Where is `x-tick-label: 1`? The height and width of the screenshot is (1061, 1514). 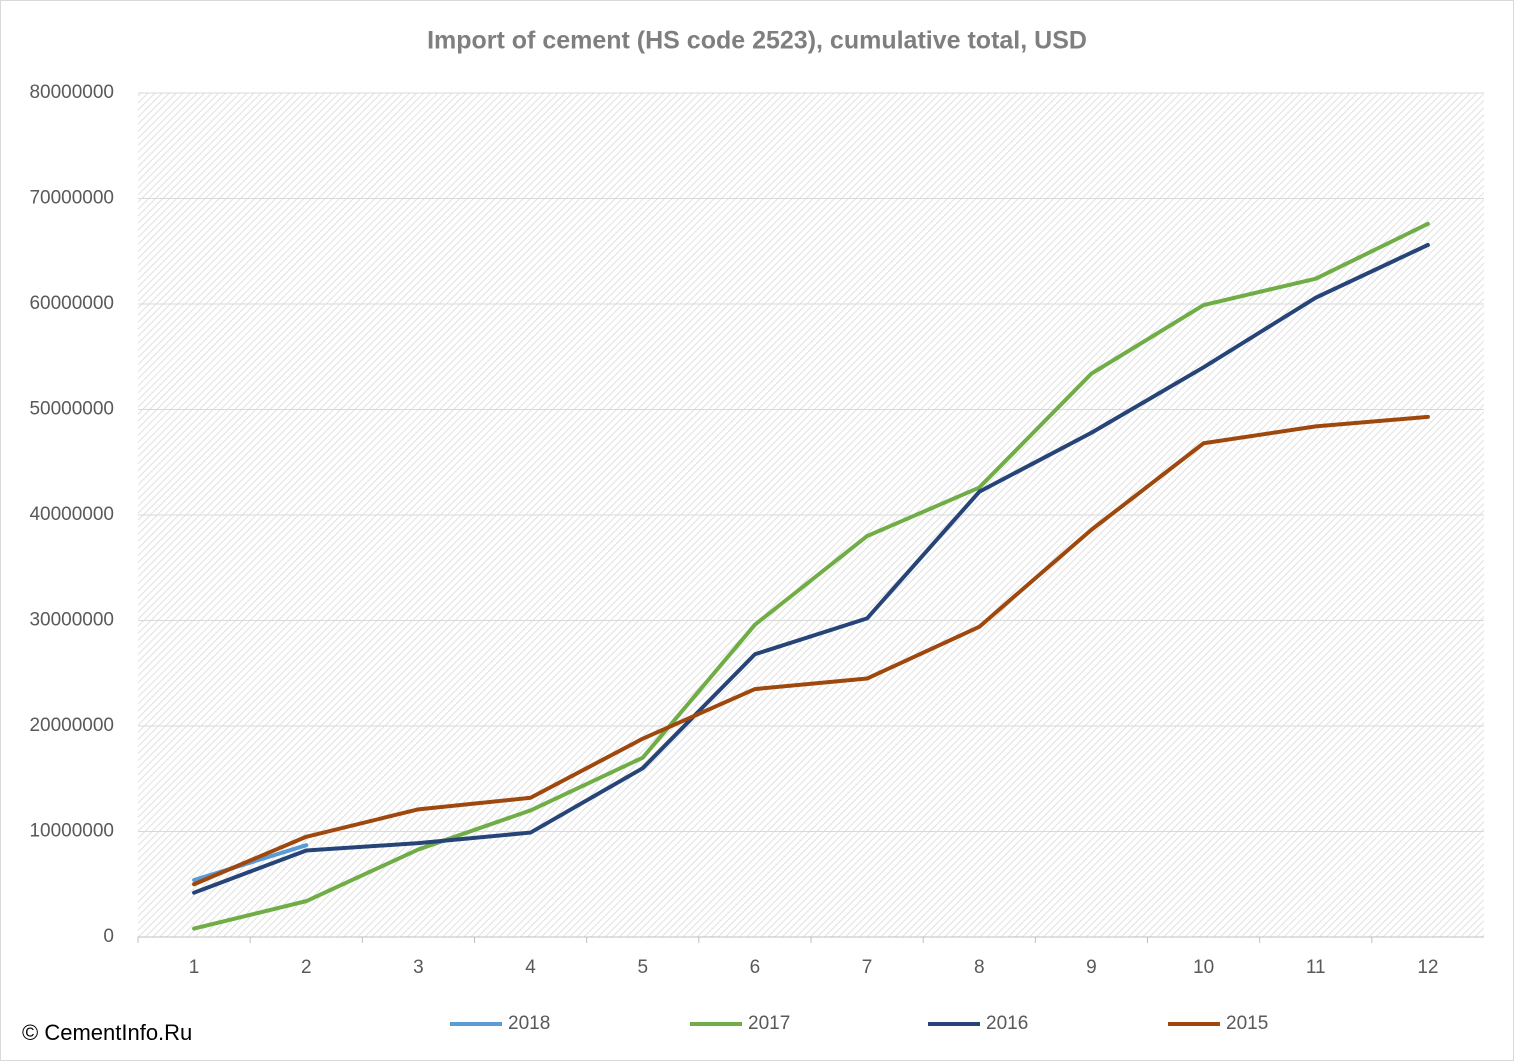
x-tick-label: 1 is located at coordinates (194, 967).